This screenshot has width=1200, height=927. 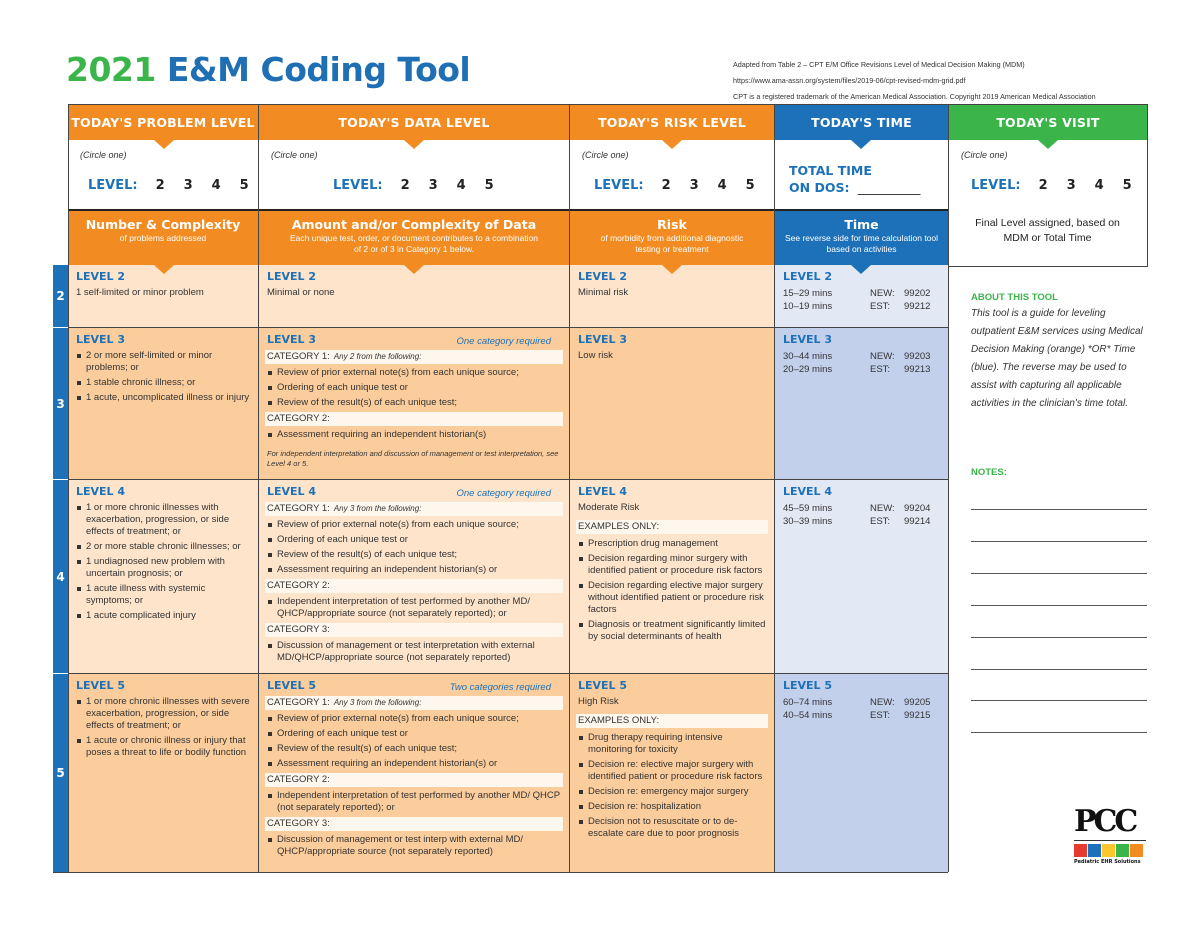 What do you see at coordinates (1106, 821) in the screenshot?
I see `logo-wordmark: PCC` at bounding box center [1106, 821].